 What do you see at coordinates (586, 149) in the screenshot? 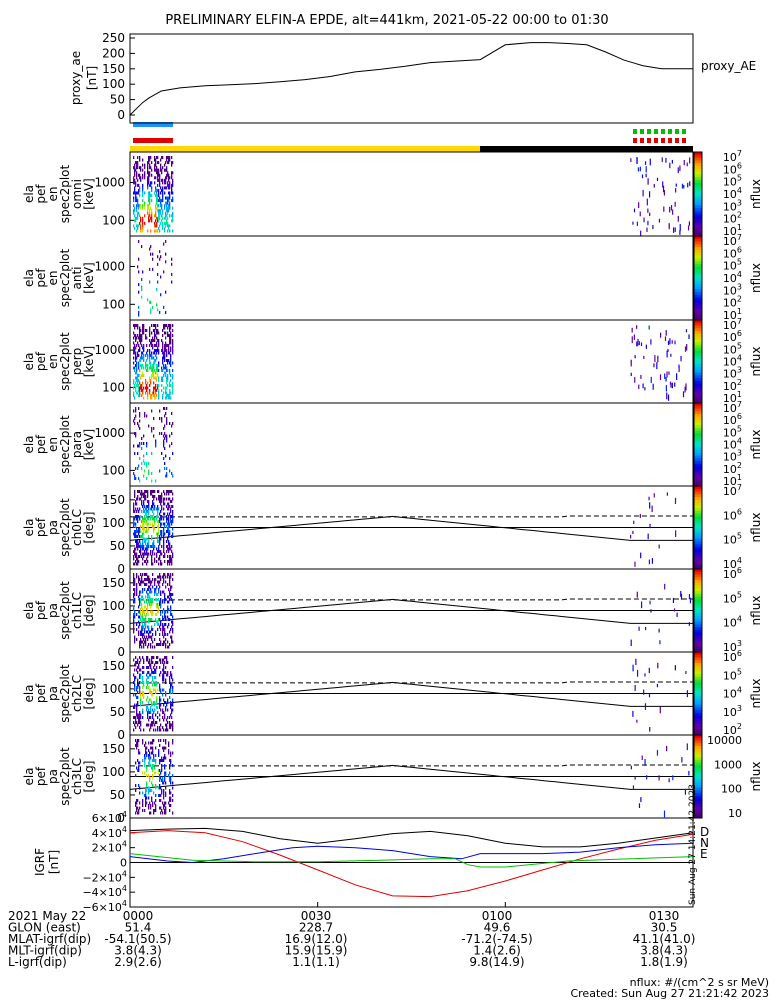
I see `black-segment` at bounding box center [586, 149].